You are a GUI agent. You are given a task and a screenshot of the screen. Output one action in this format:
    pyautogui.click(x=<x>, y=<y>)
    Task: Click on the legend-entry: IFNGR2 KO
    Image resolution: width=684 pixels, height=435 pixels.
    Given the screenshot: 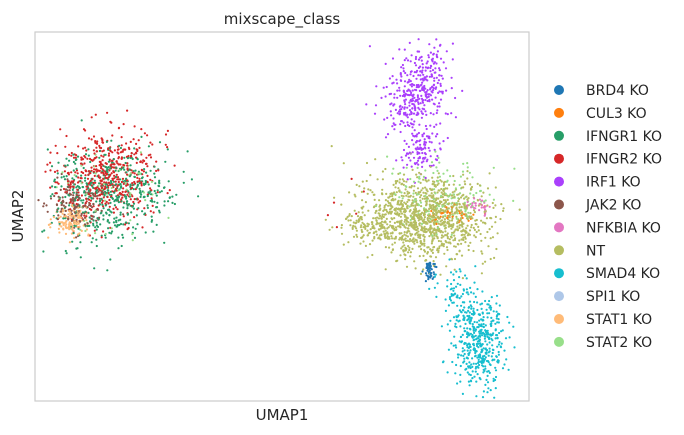 What is the action you would take?
    pyautogui.click(x=608, y=160)
    